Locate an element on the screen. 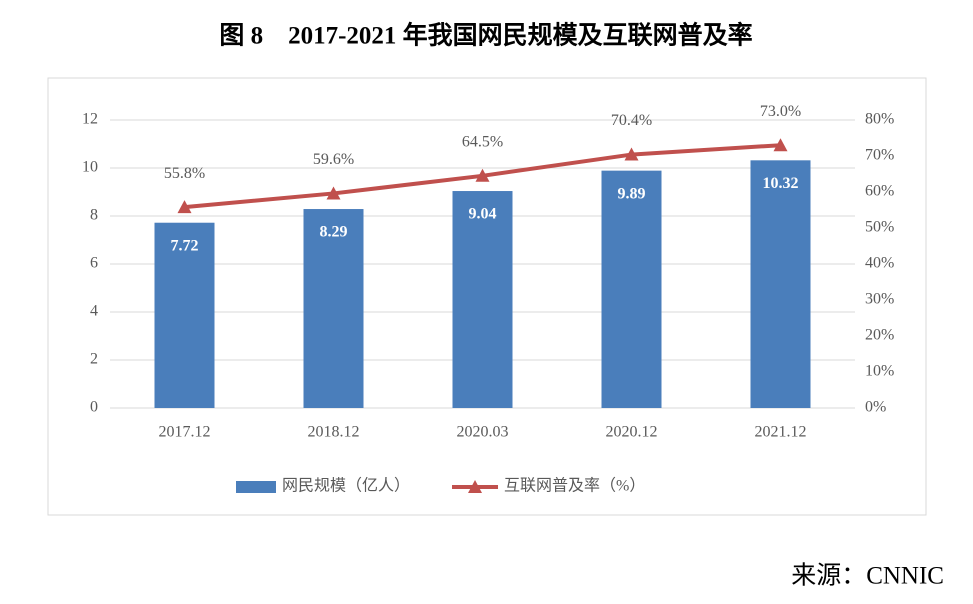 This screenshot has height=604, width=973. y2-tick-label: 60% is located at coordinates (879, 191).